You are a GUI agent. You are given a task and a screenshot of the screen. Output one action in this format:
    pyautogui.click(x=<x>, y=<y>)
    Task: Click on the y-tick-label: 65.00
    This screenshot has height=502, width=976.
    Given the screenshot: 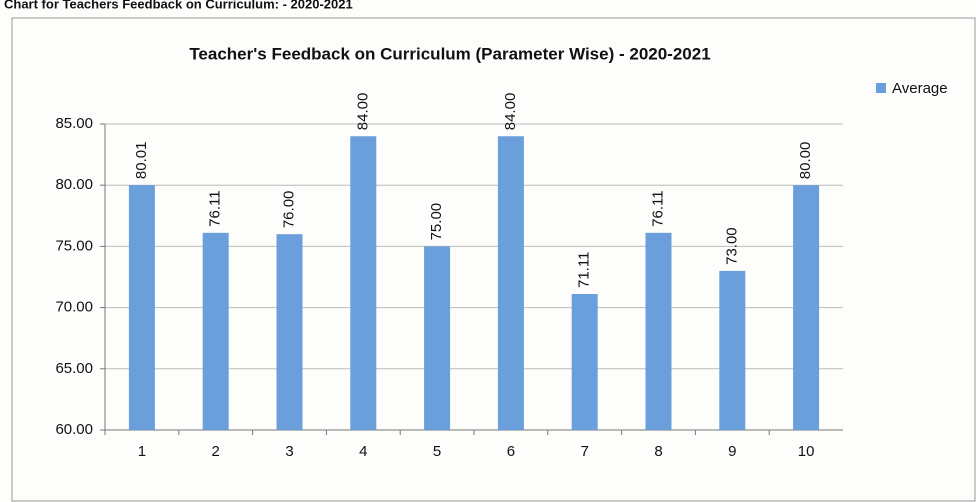 What is the action you would take?
    pyautogui.click(x=74, y=368)
    